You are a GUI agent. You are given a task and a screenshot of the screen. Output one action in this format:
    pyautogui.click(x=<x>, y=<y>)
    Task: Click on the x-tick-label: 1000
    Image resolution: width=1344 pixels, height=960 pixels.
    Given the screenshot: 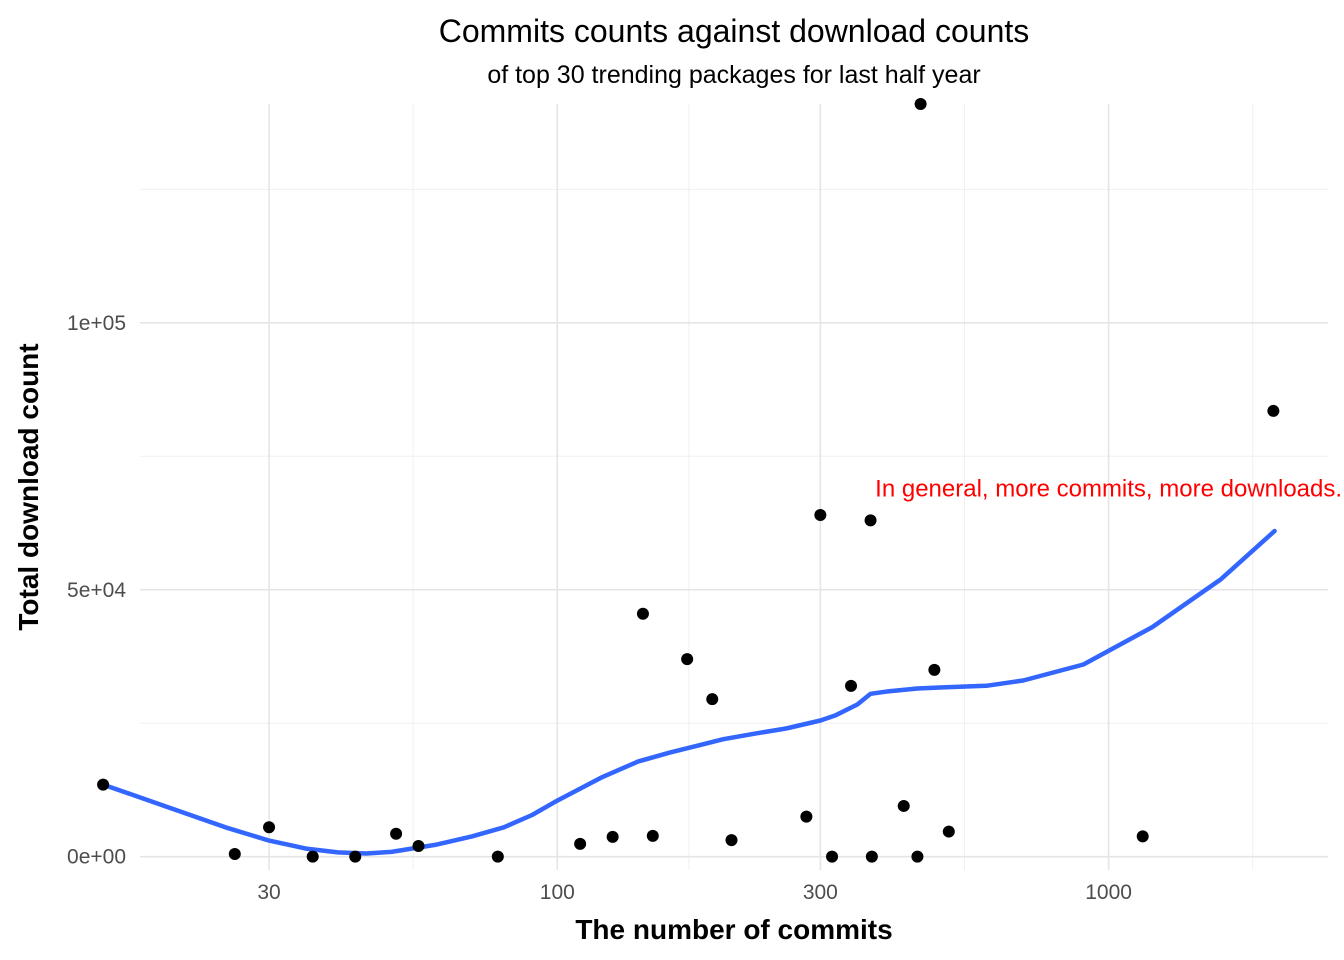 What is the action you would take?
    pyautogui.click(x=1108, y=892)
    